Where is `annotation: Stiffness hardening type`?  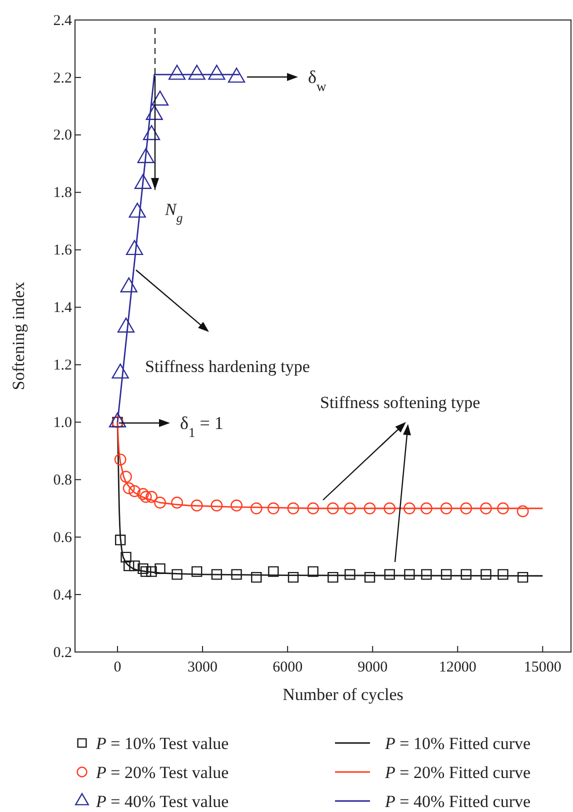
annotation: Stiffness hardening type is located at coordinates (227, 366).